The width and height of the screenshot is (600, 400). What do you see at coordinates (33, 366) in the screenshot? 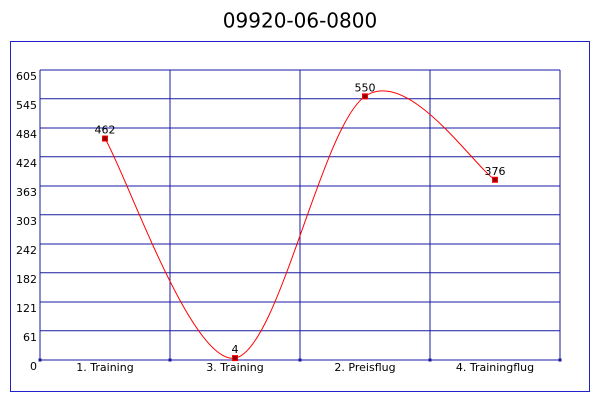
I see `y-tick-label: 0` at bounding box center [33, 366].